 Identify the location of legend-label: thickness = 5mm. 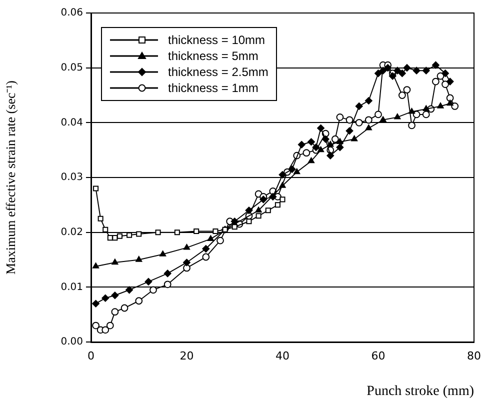
(213, 56).